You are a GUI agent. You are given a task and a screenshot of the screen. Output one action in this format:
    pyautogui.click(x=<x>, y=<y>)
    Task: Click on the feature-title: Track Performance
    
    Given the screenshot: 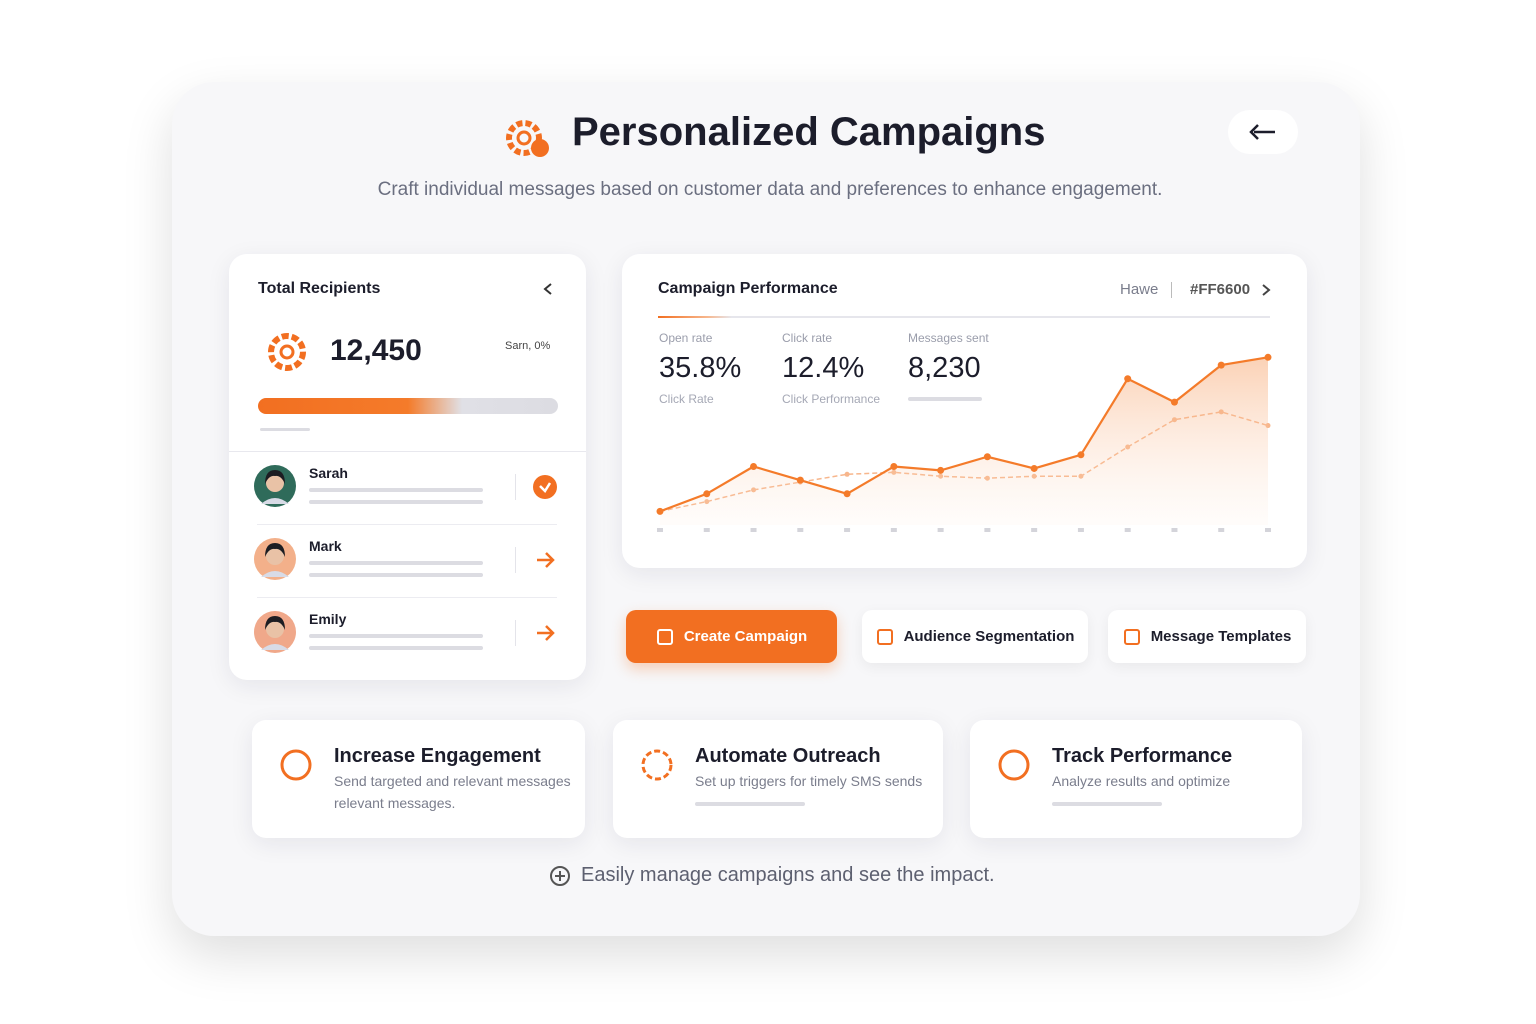 What is the action you would take?
    pyautogui.click(x=1142, y=756)
    